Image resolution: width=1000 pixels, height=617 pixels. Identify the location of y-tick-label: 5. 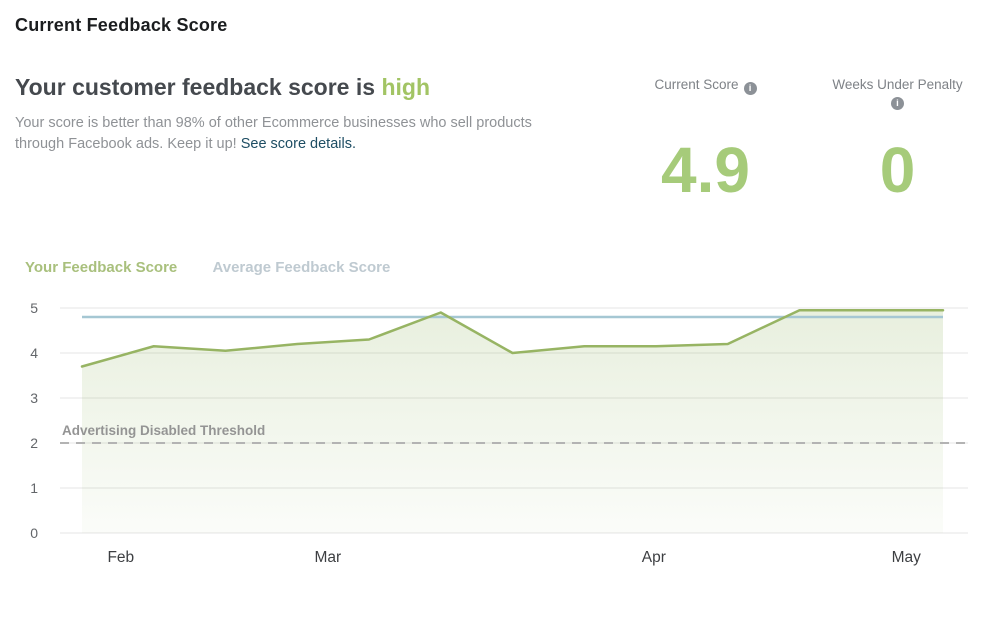
(34, 308).